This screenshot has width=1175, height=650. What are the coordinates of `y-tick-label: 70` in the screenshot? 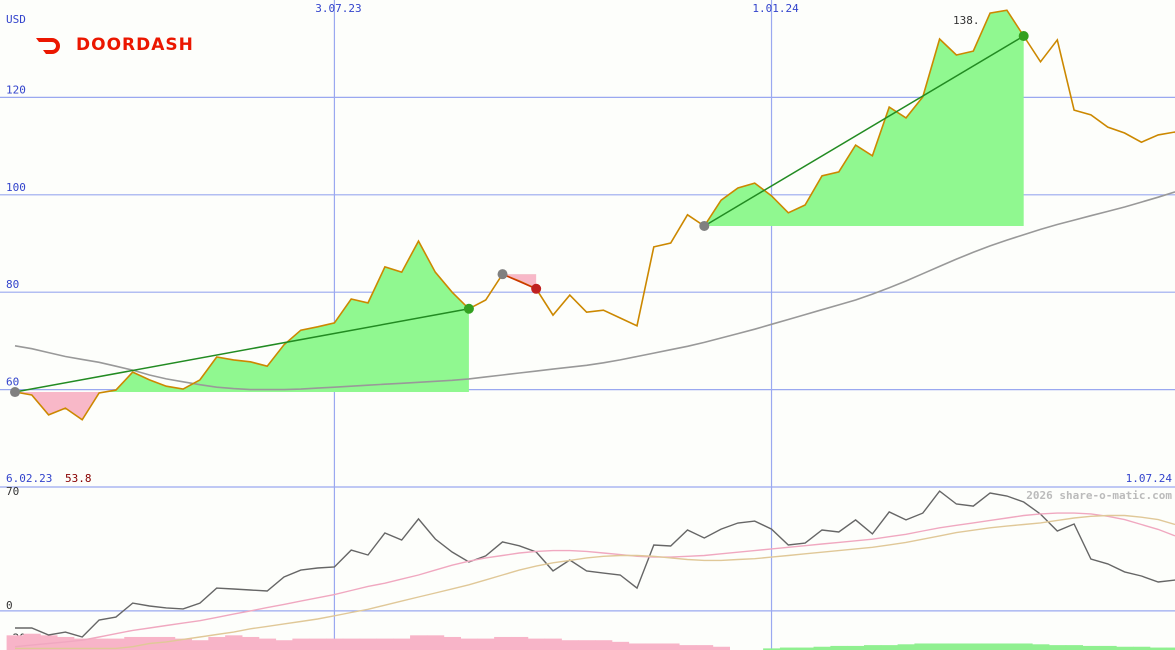 It's located at (12, 491).